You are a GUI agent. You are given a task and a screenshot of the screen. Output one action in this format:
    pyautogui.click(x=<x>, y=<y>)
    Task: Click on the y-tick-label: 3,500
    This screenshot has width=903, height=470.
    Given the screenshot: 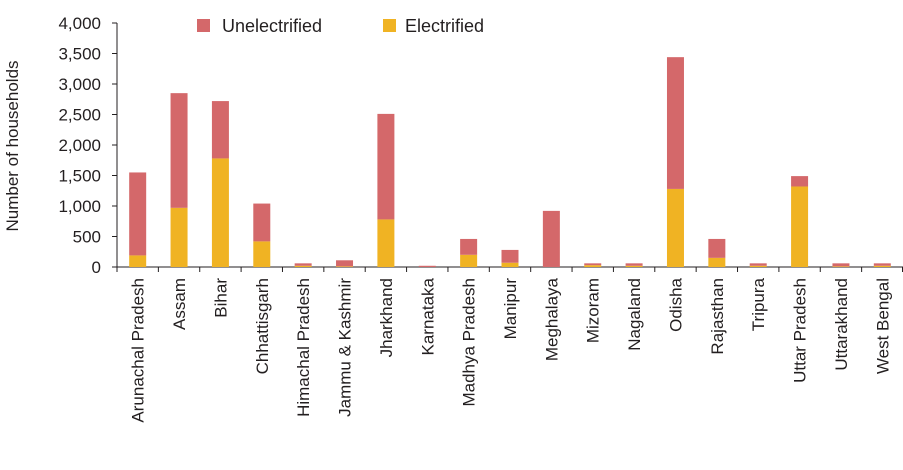 What is the action you would take?
    pyautogui.click(x=79, y=54)
    